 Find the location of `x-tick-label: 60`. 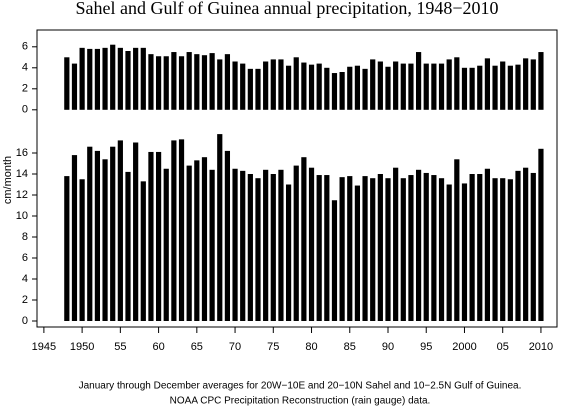

x-tick-label: 60 is located at coordinates (158, 347).